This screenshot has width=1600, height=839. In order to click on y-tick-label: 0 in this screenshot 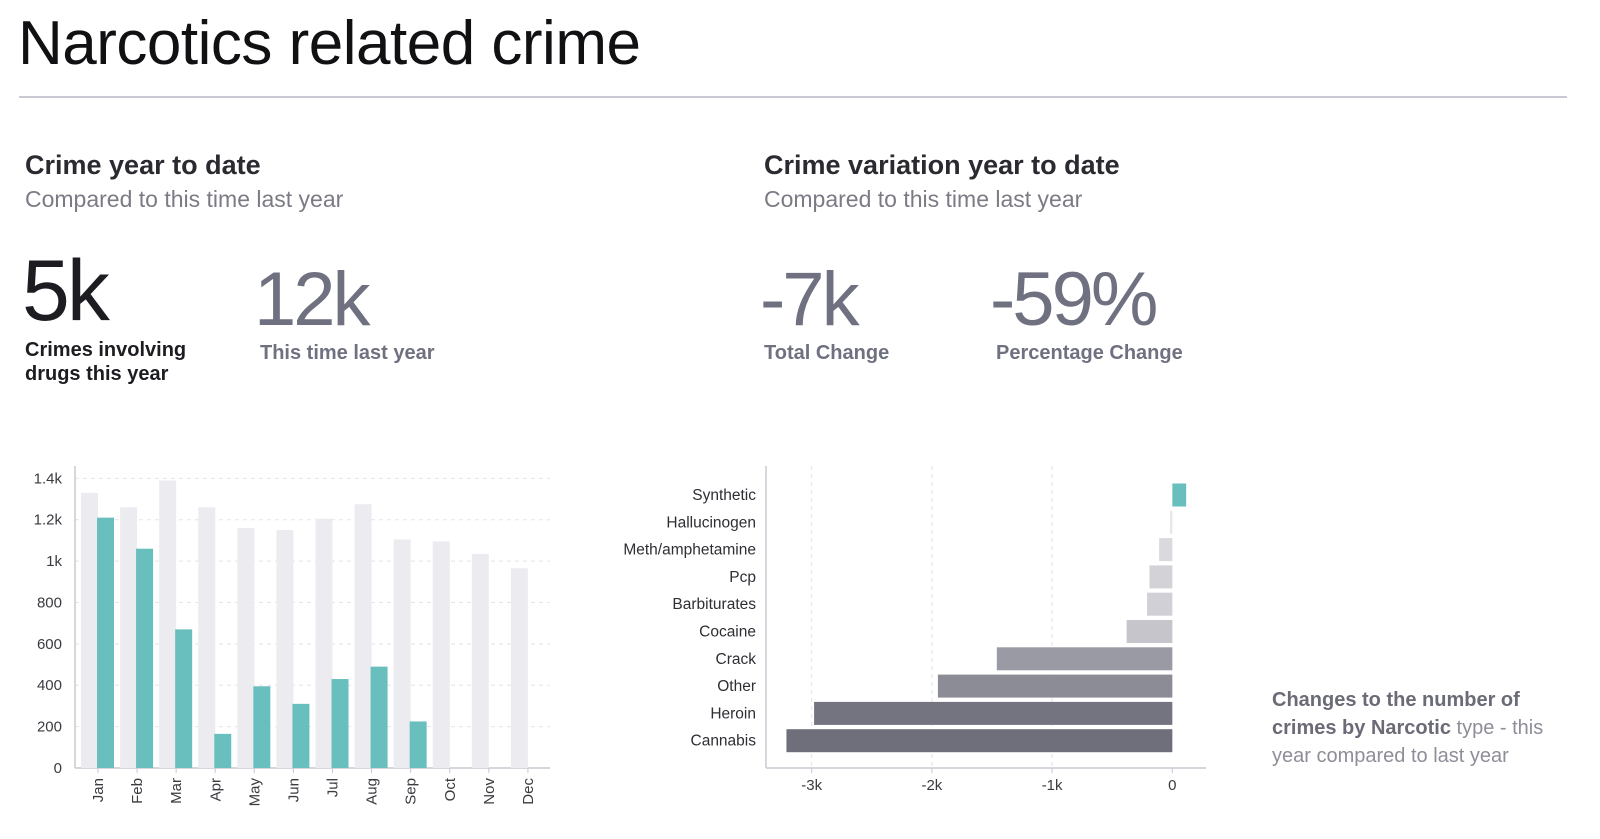, I will do `click(58, 768)`.